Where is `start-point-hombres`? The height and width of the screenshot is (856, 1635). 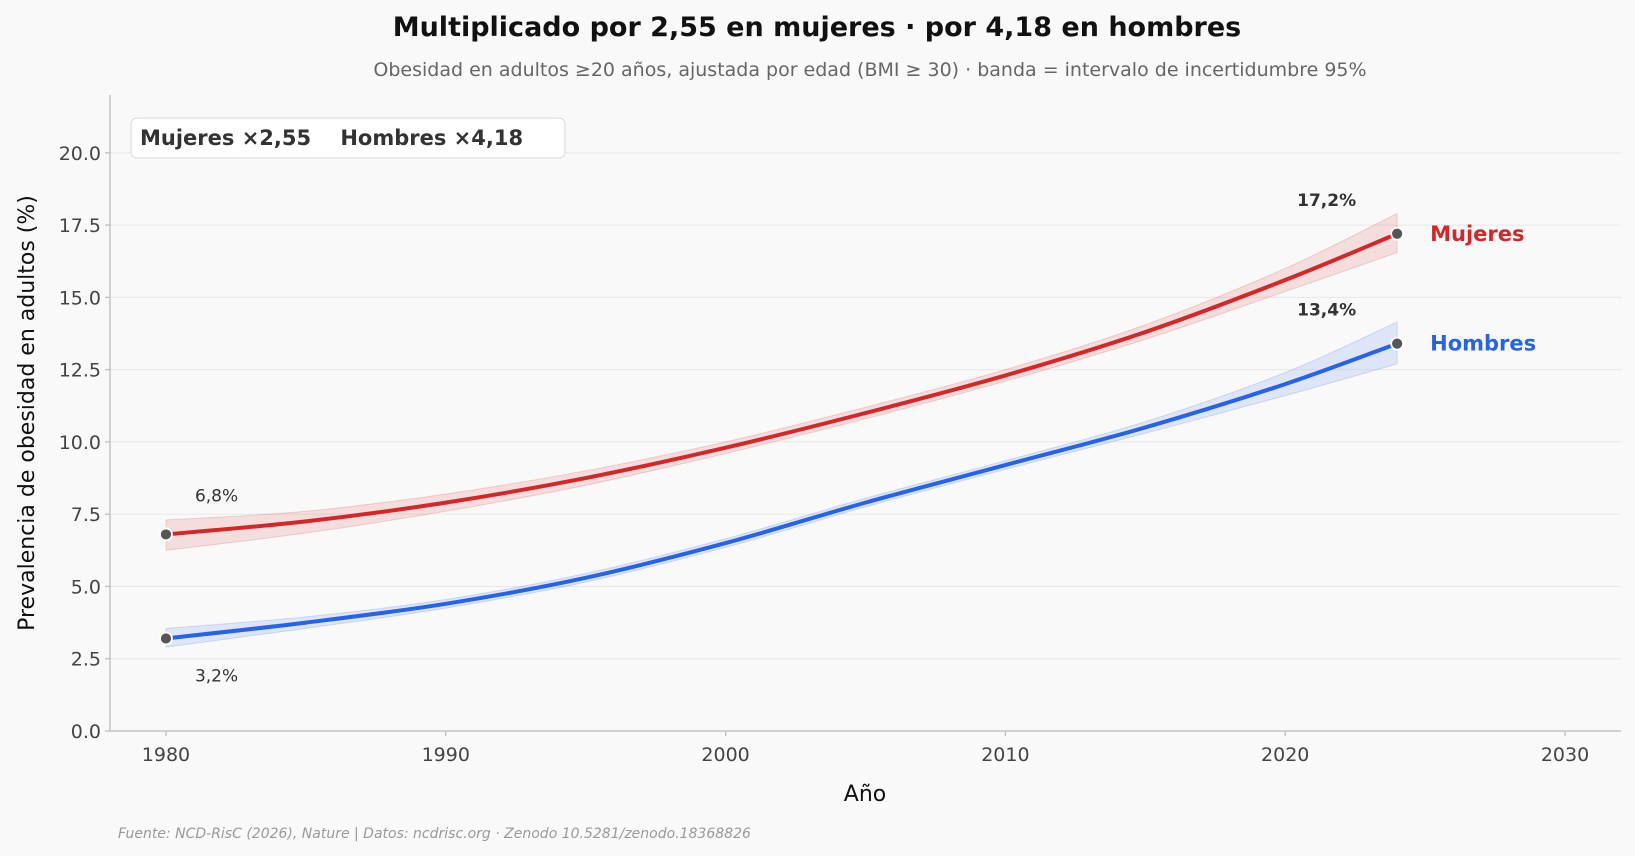 start-point-hombres is located at coordinates (166, 638).